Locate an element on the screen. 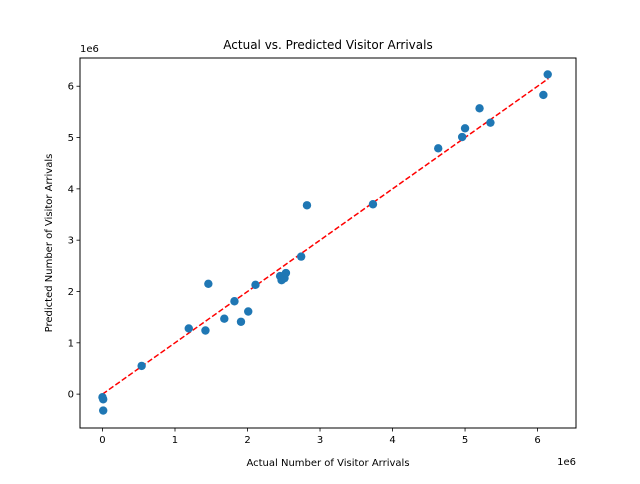 The height and width of the screenshot is (484, 640). x-axis-ticks: 0 1 2 3 4 5 6 is located at coordinates (320, 437).